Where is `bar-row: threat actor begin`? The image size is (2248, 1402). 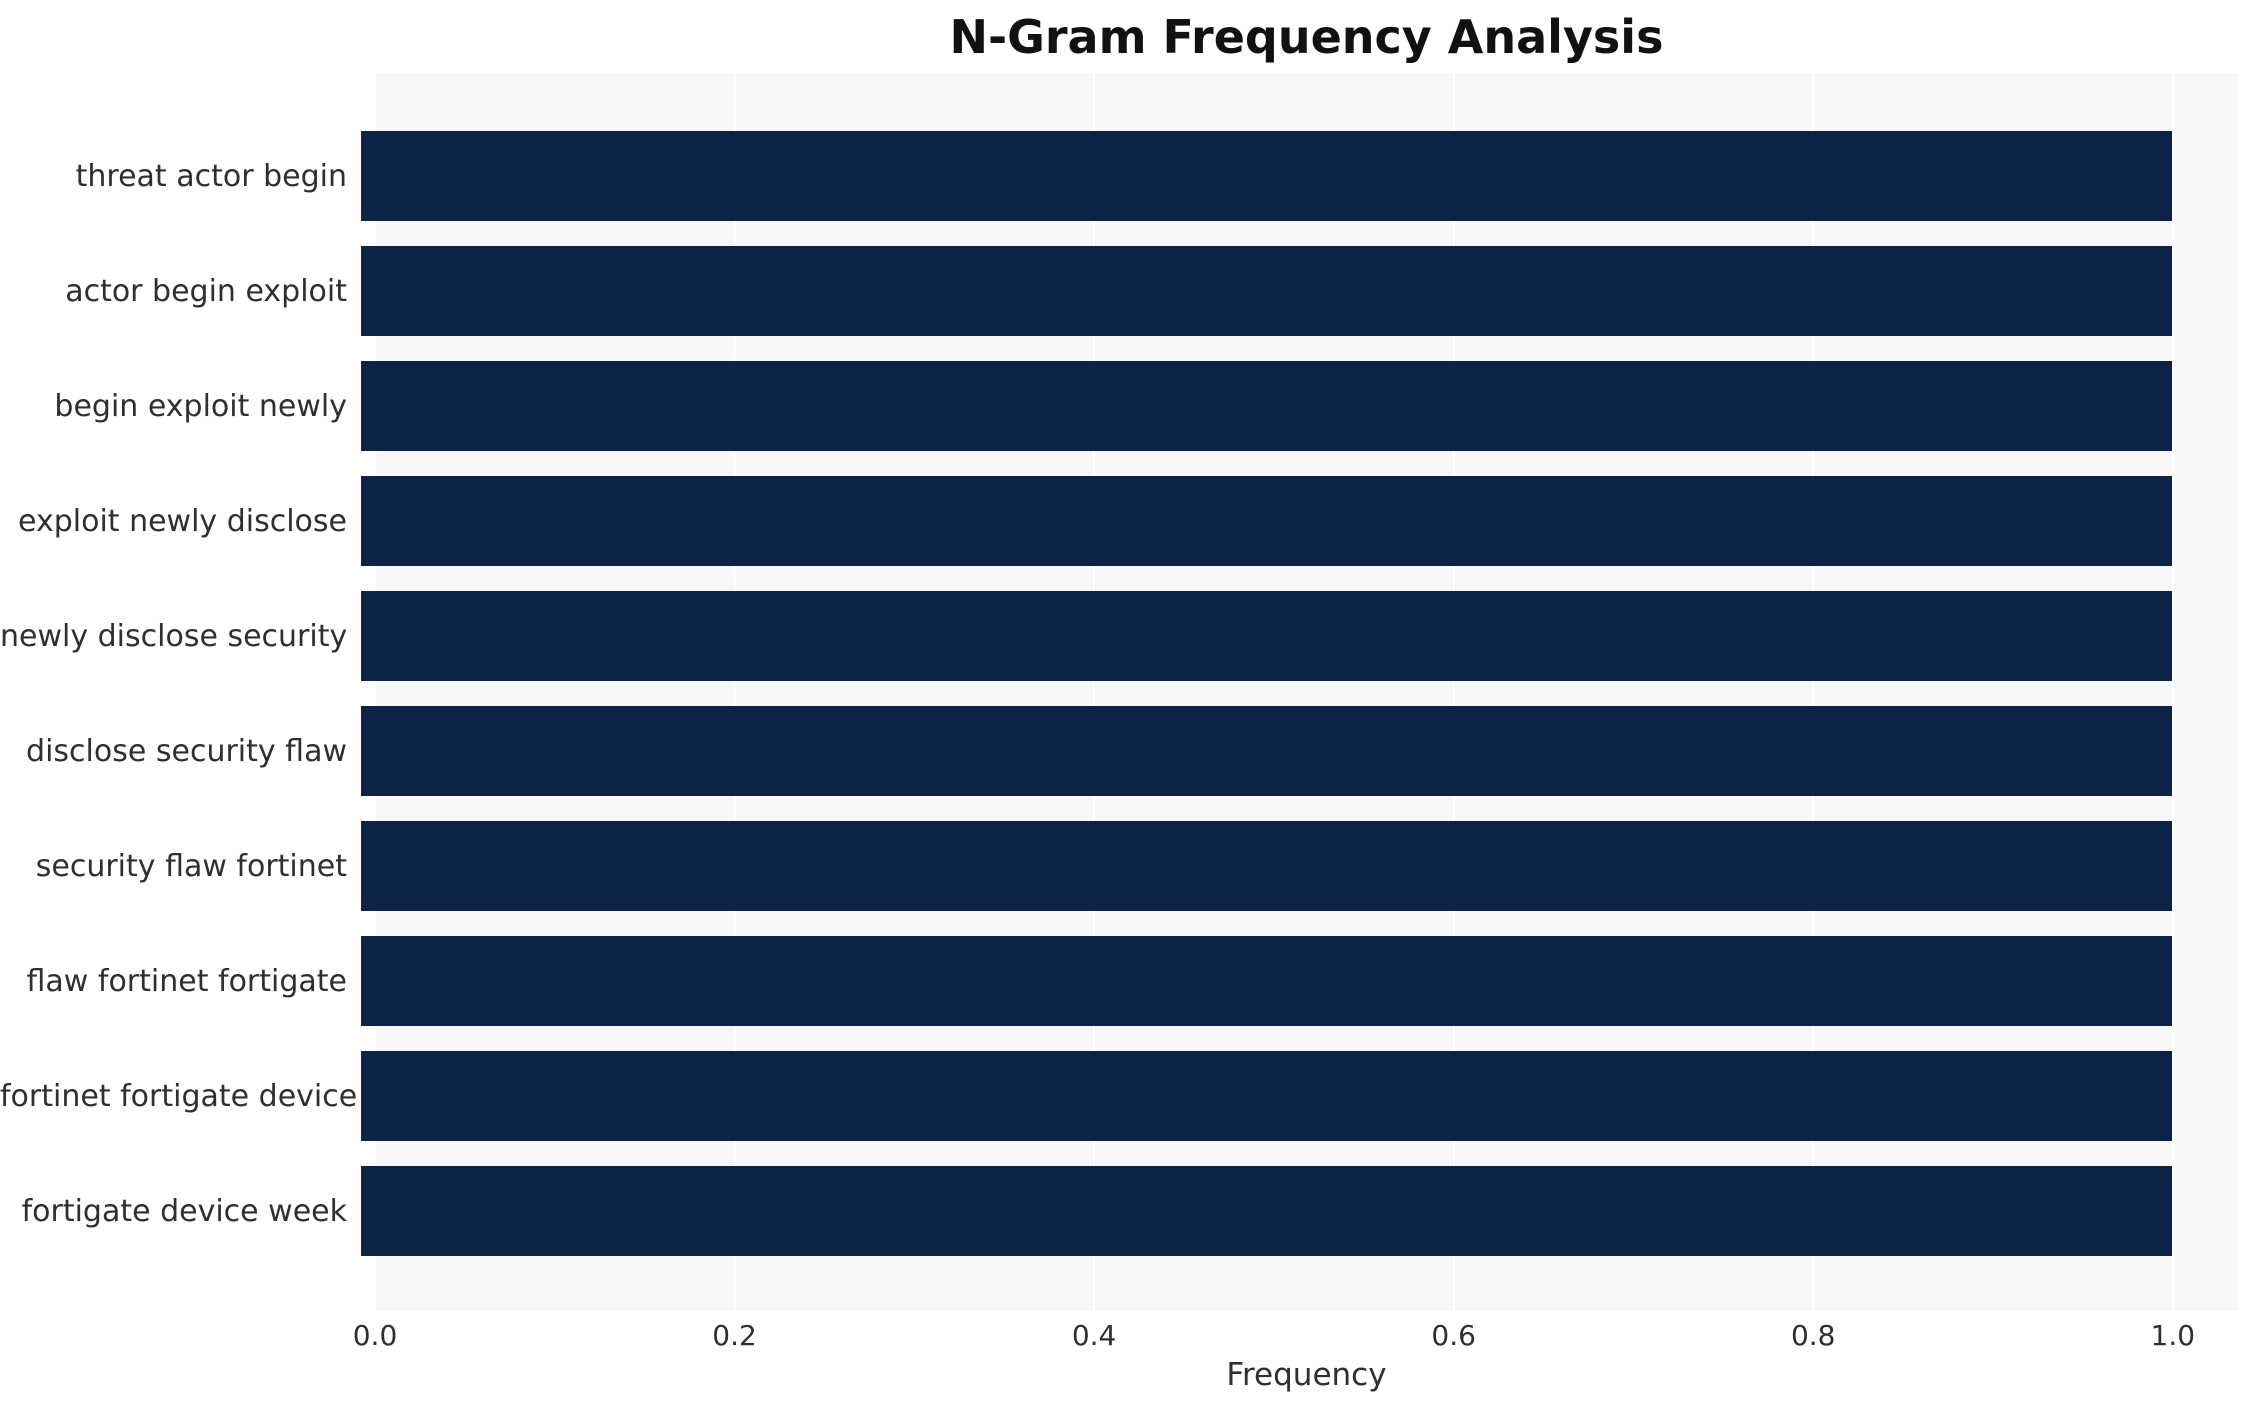
bar-row: threat actor begin is located at coordinates (1124, 176).